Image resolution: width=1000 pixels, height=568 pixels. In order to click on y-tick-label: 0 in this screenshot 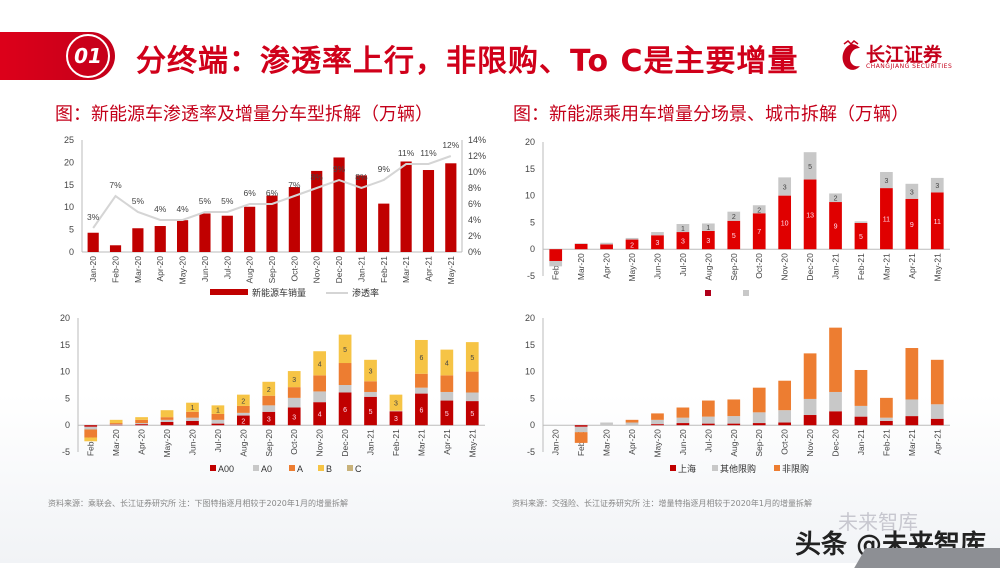, I will do `click(532, 425)`.